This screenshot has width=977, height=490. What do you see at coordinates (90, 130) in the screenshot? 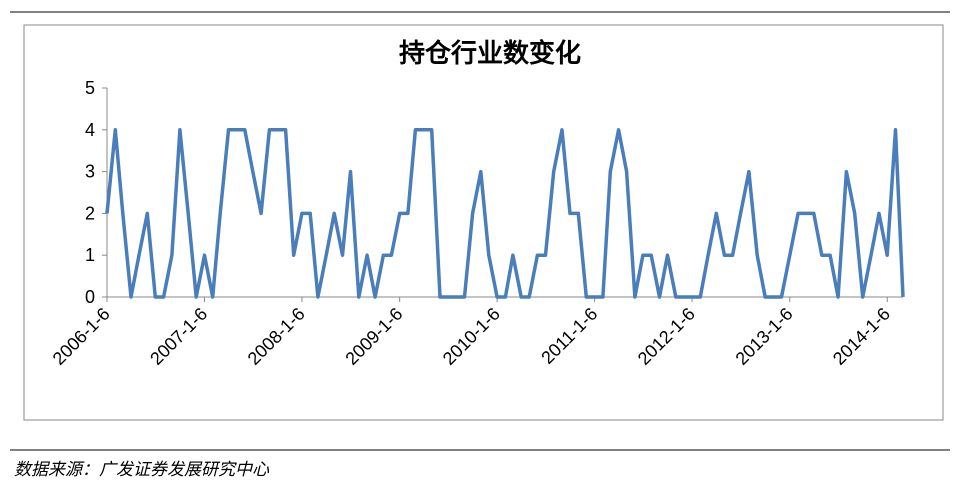
I see `y-tick-label: 4` at bounding box center [90, 130].